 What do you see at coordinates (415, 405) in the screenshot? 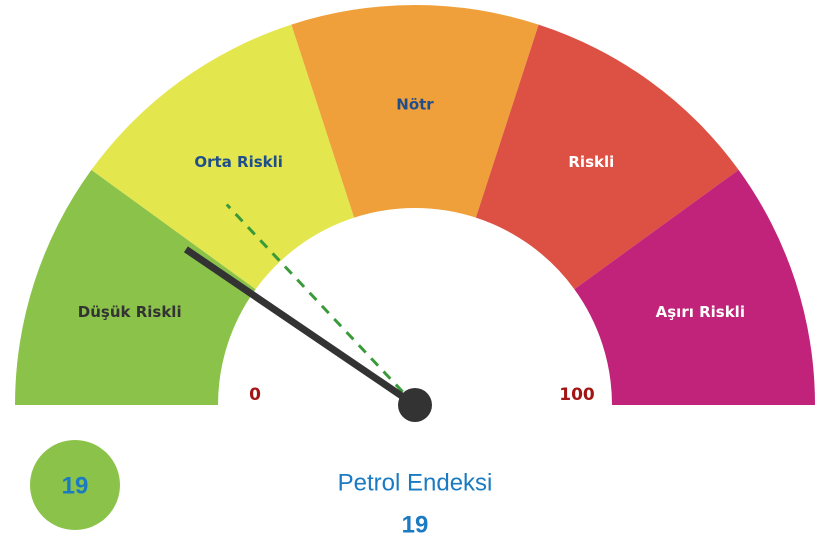
I see `needle-hub` at bounding box center [415, 405].